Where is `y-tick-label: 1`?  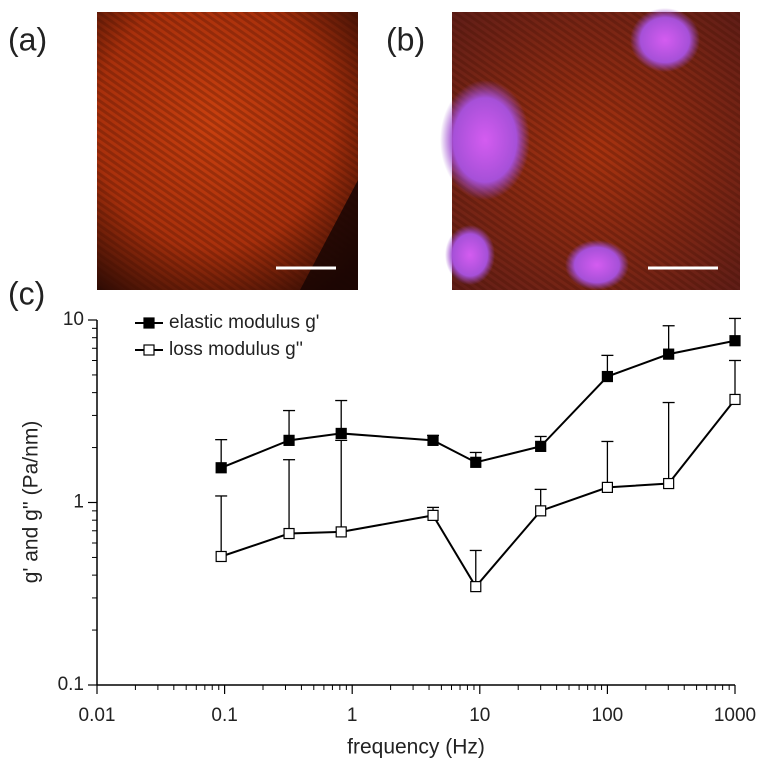
y-tick-label: 1 is located at coordinates (78, 502).